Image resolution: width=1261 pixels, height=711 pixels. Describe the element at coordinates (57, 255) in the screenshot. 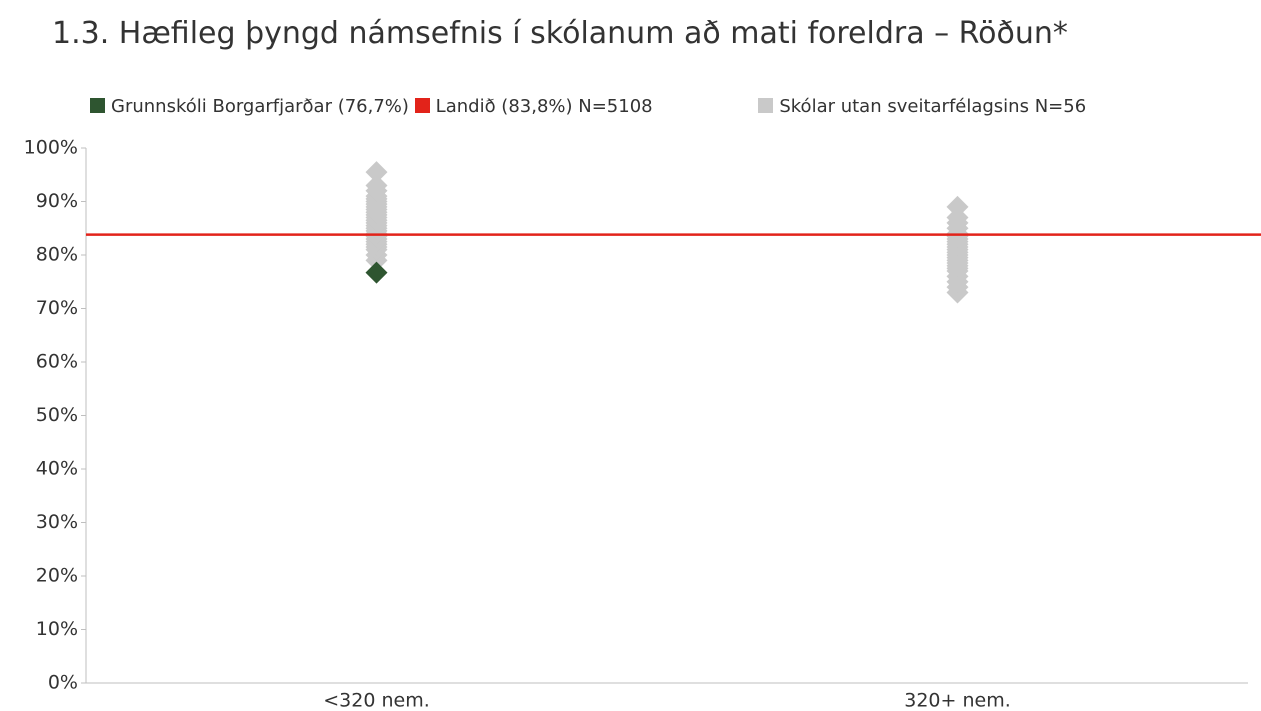

I see `y-tick-label: 80%` at that location.